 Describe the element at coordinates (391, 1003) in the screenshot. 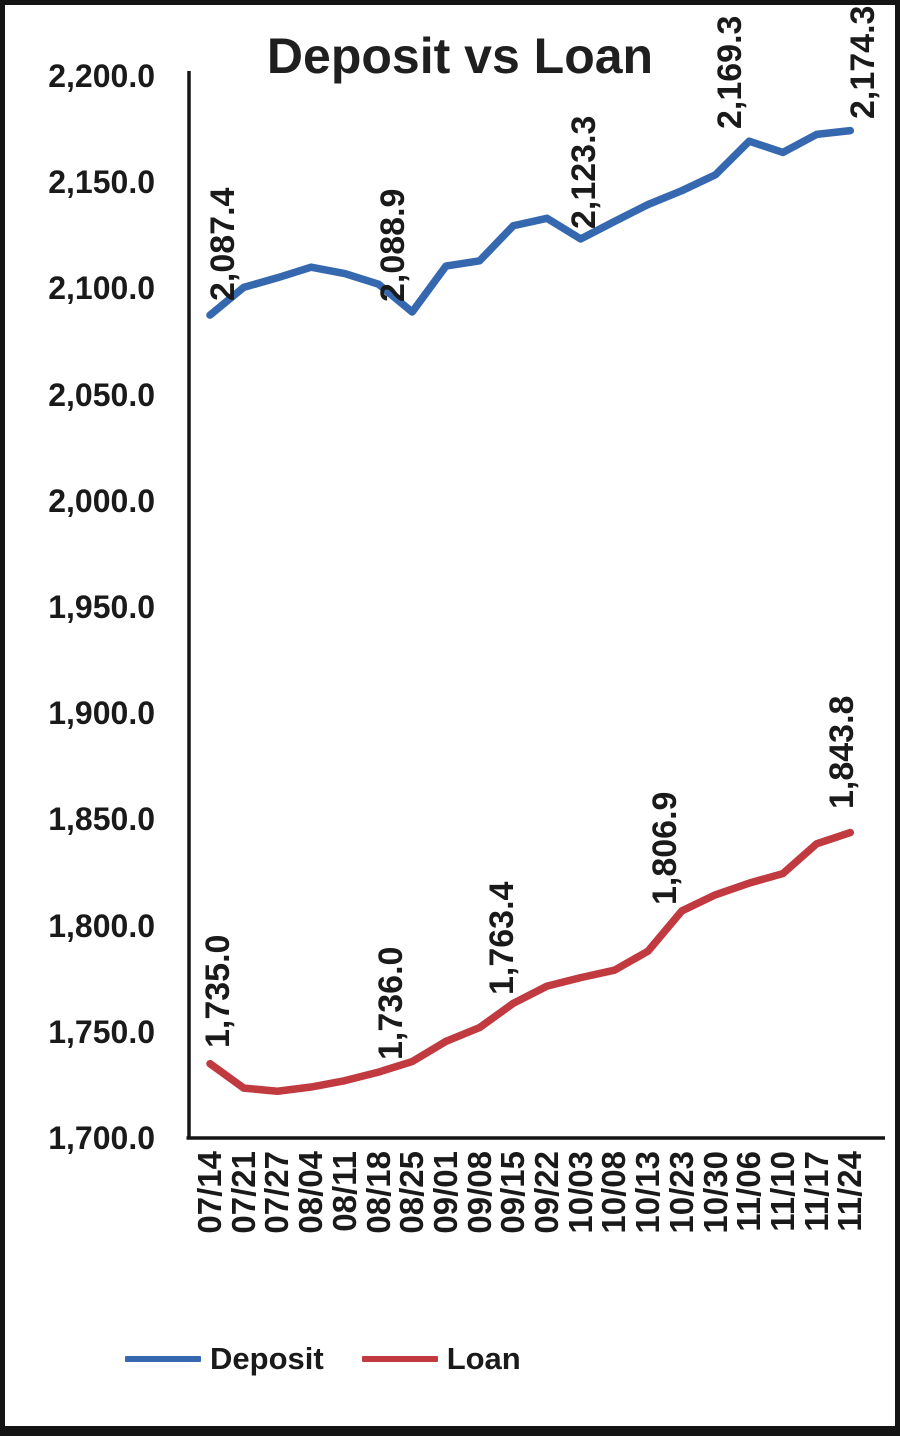

I see `loan-point-label: 1,736.0` at that location.